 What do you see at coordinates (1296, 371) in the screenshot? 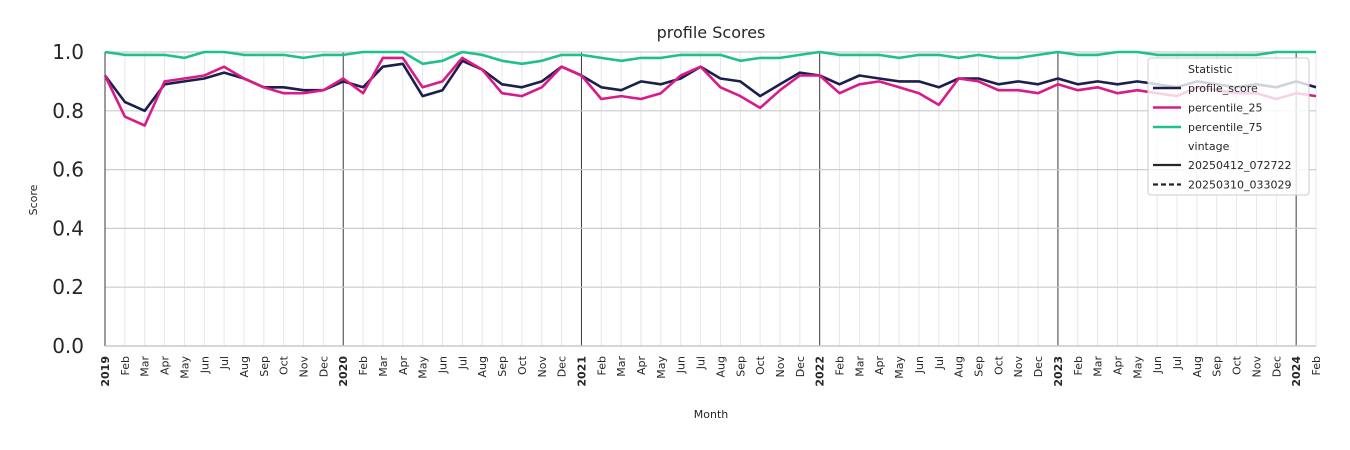
I see `x-tick-year-label: 2024` at bounding box center [1296, 371].